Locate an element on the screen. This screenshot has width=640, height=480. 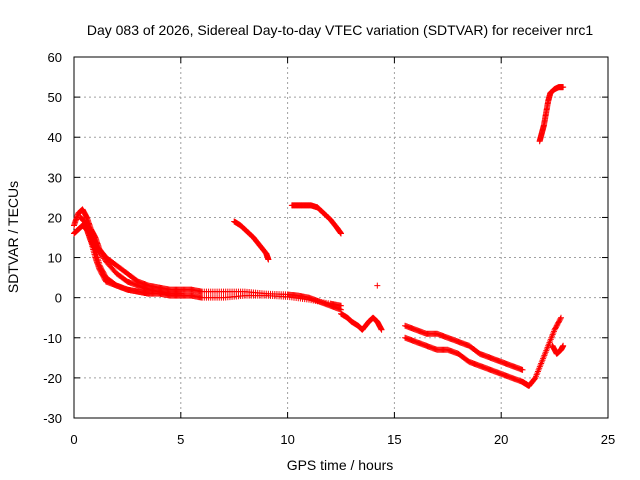
y-tick-label: -20 is located at coordinates (52, 378).